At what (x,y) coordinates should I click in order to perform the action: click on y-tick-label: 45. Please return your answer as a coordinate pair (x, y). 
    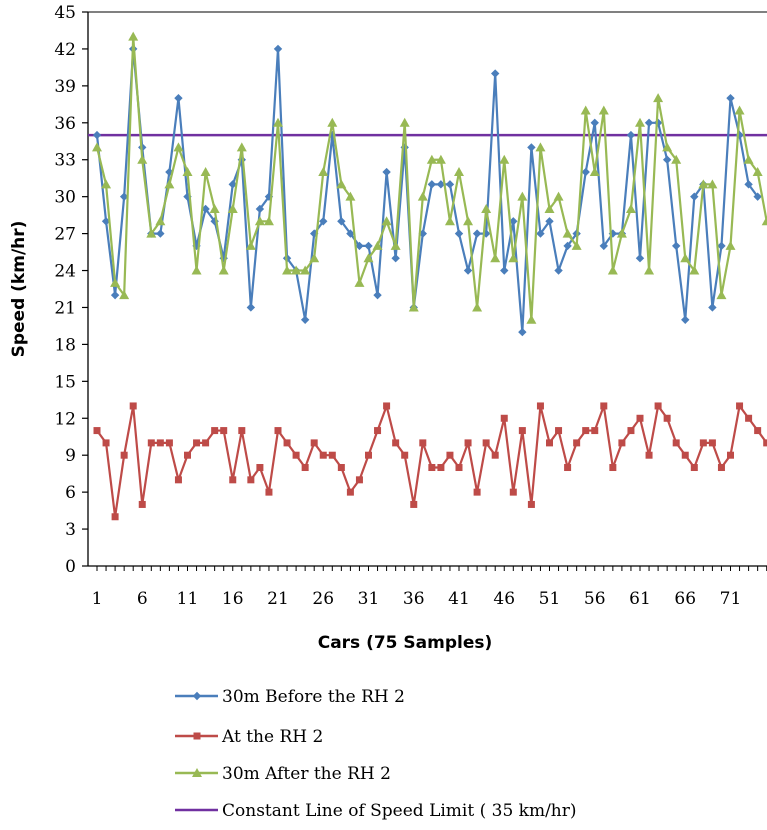
    Looking at the image, I should click on (65, 13).